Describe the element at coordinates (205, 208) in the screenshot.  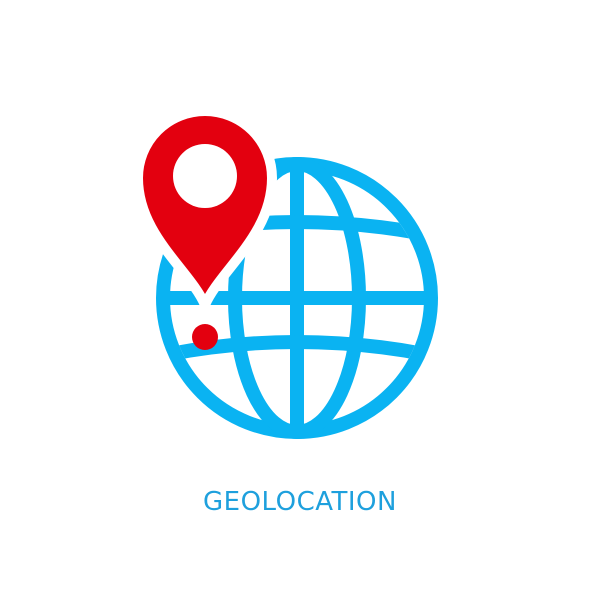
I see `map-pin-icon` at that location.